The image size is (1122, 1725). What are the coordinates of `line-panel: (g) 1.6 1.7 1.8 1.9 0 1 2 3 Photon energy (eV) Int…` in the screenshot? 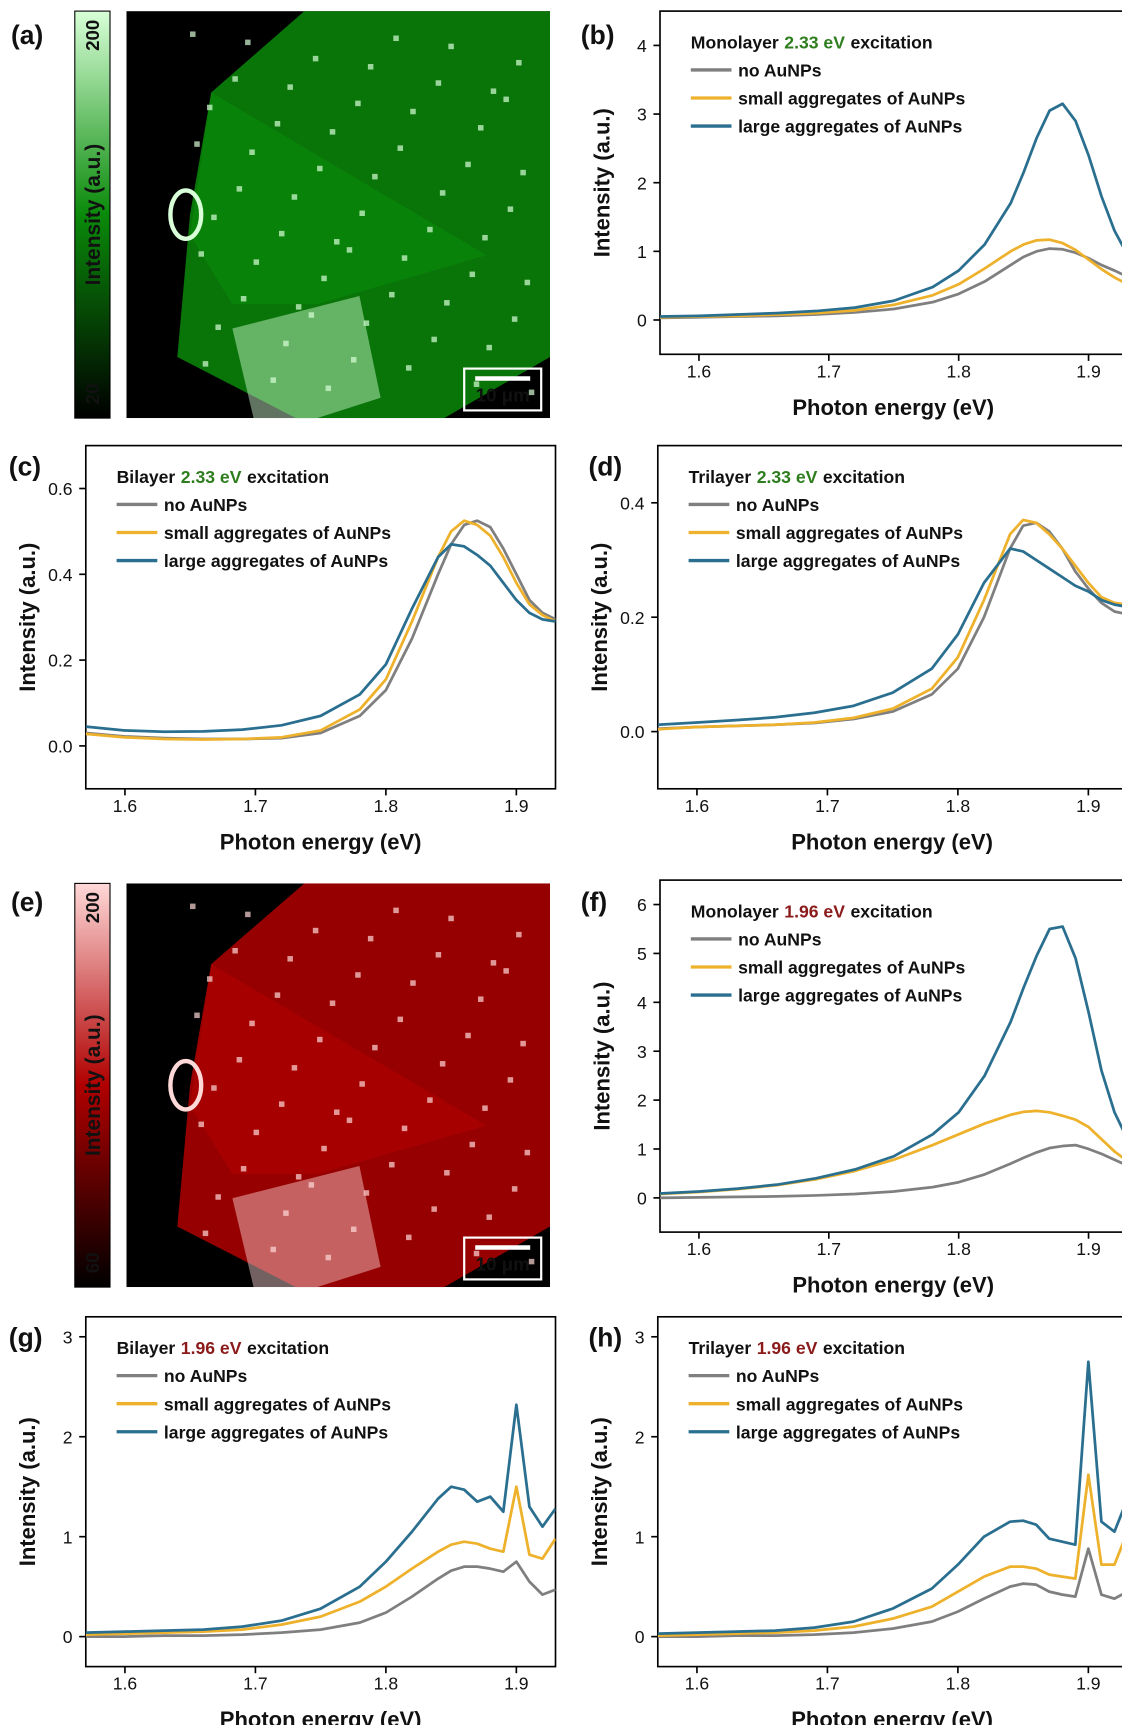 It's located at (283, 1520).